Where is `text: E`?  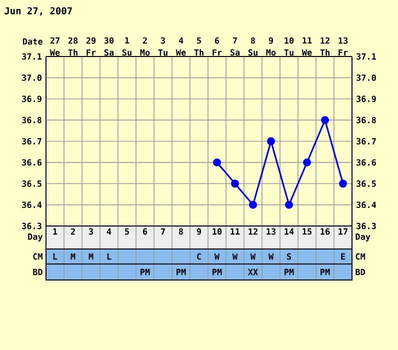
text: E is located at coordinates (343, 256).